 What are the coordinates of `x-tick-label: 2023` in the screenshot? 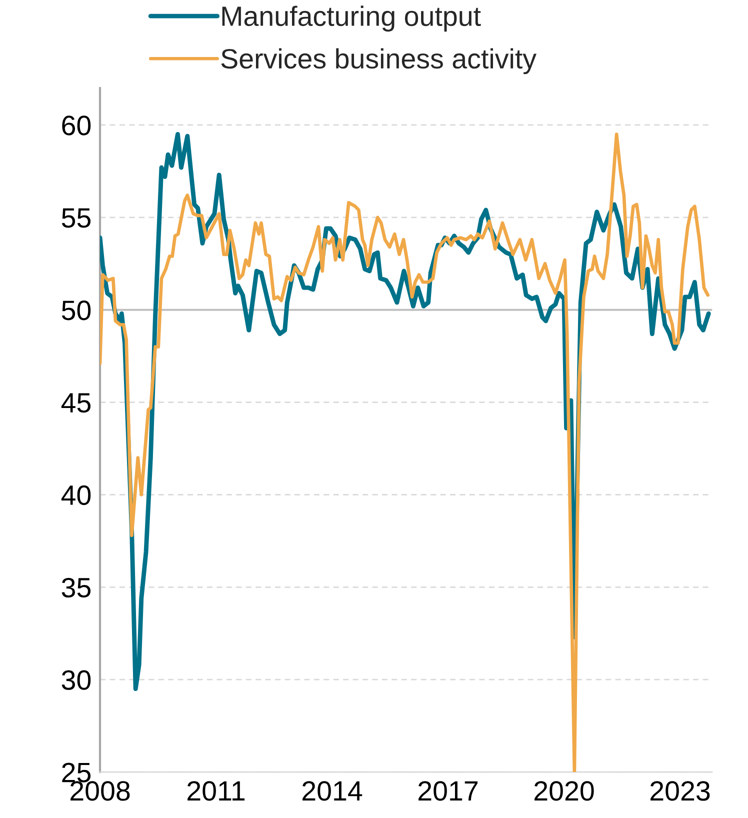 It's located at (680, 791).